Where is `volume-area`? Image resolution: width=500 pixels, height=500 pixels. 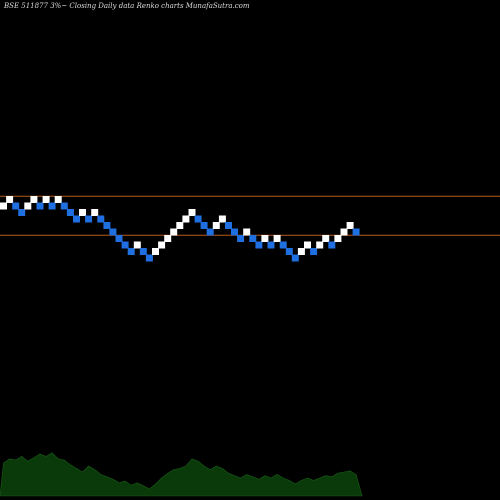 volume-area is located at coordinates (181, 474).